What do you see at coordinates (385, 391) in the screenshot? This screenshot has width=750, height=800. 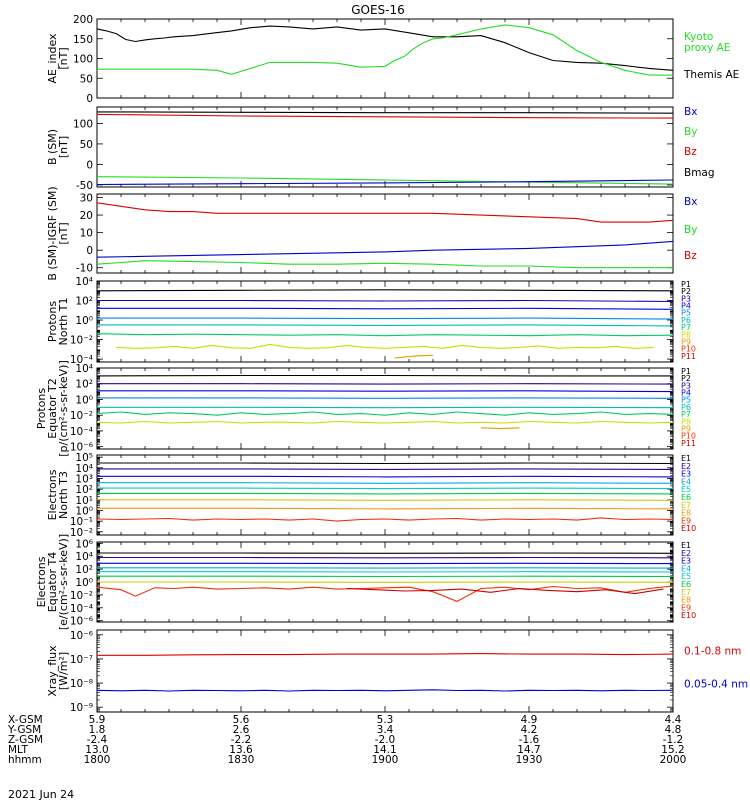 I see `series-p4` at bounding box center [385, 391].